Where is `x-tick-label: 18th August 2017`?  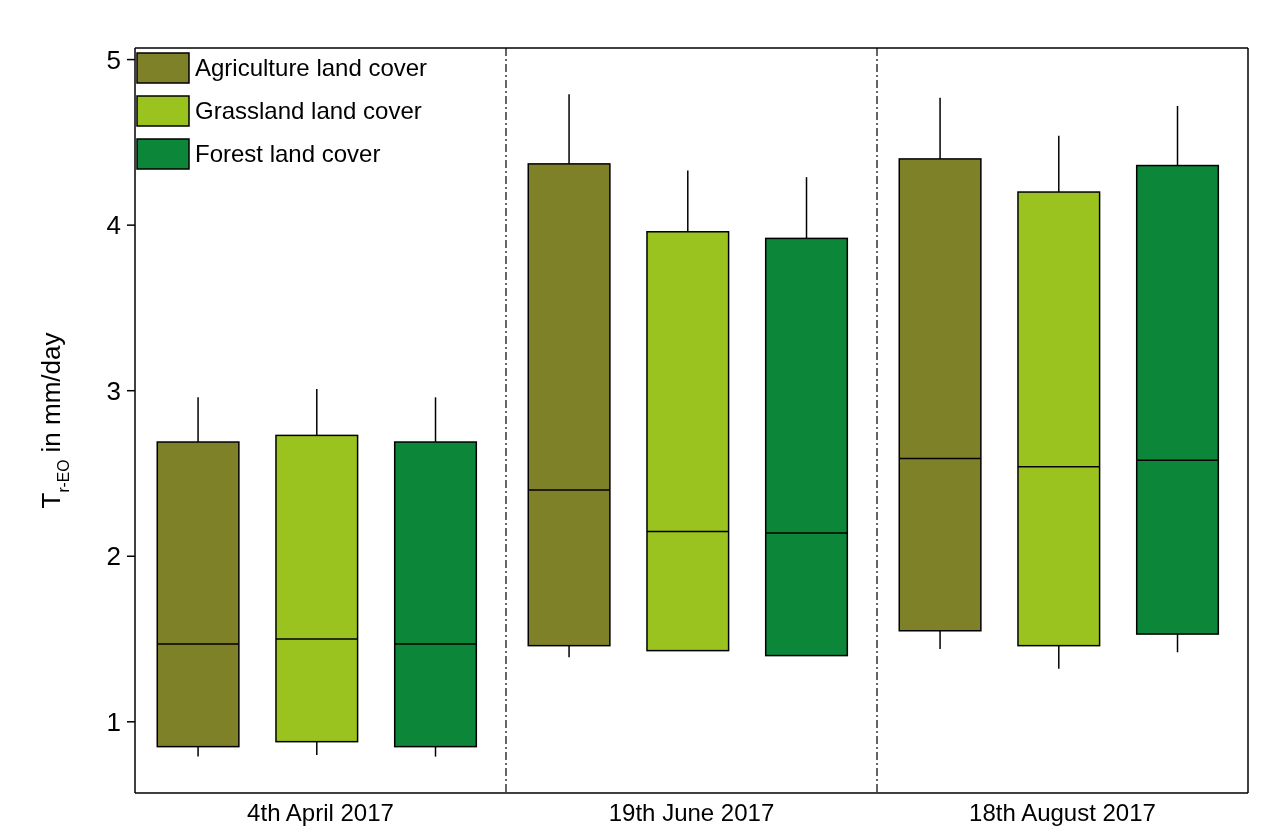 x-tick-label: 18th August 2017 is located at coordinates (1062, 812).